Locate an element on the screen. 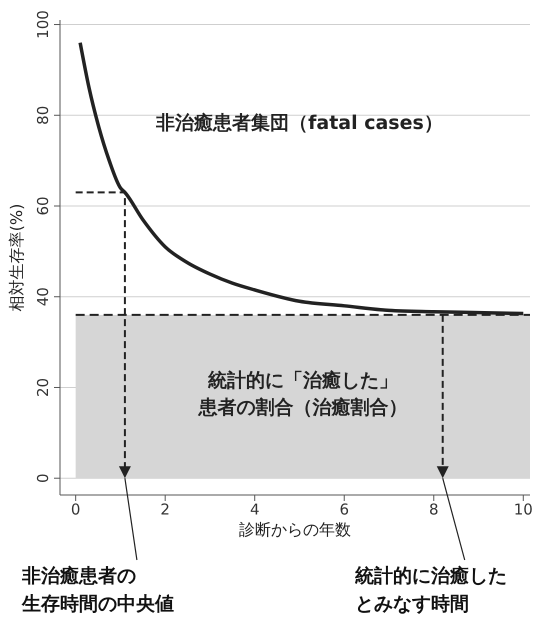 Image resolution: width=543 pixels, height=619 pixels. y-tick-label: 100 is located at coordinates (43, 24).